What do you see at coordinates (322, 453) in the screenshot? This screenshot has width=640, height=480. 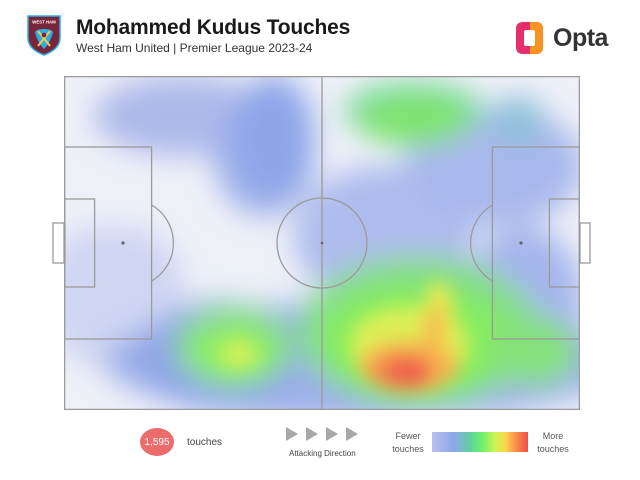 I see `attacking-direction-label: Attacking Direction` at bounding box center [322, 453].